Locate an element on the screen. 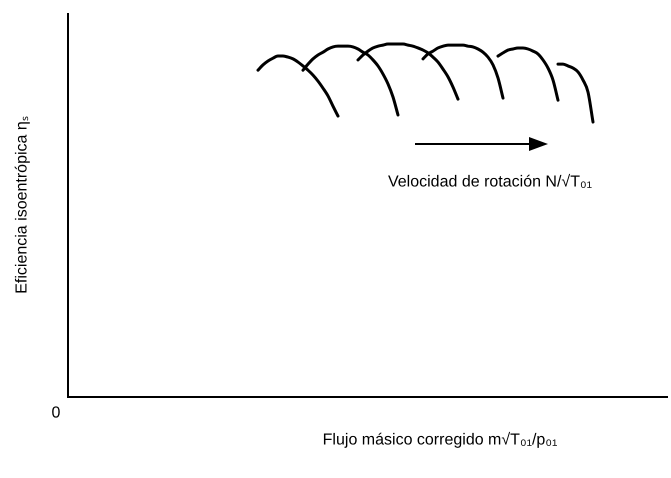  y-axis-title: Eficiencia isoentrópica ηₛ is located at coordinates (21, 205).